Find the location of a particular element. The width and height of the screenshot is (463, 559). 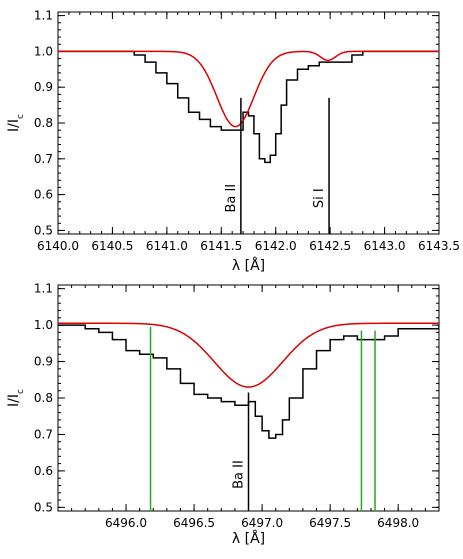

x-tick-label: 6498.0 is located at coordinates (398, 523).